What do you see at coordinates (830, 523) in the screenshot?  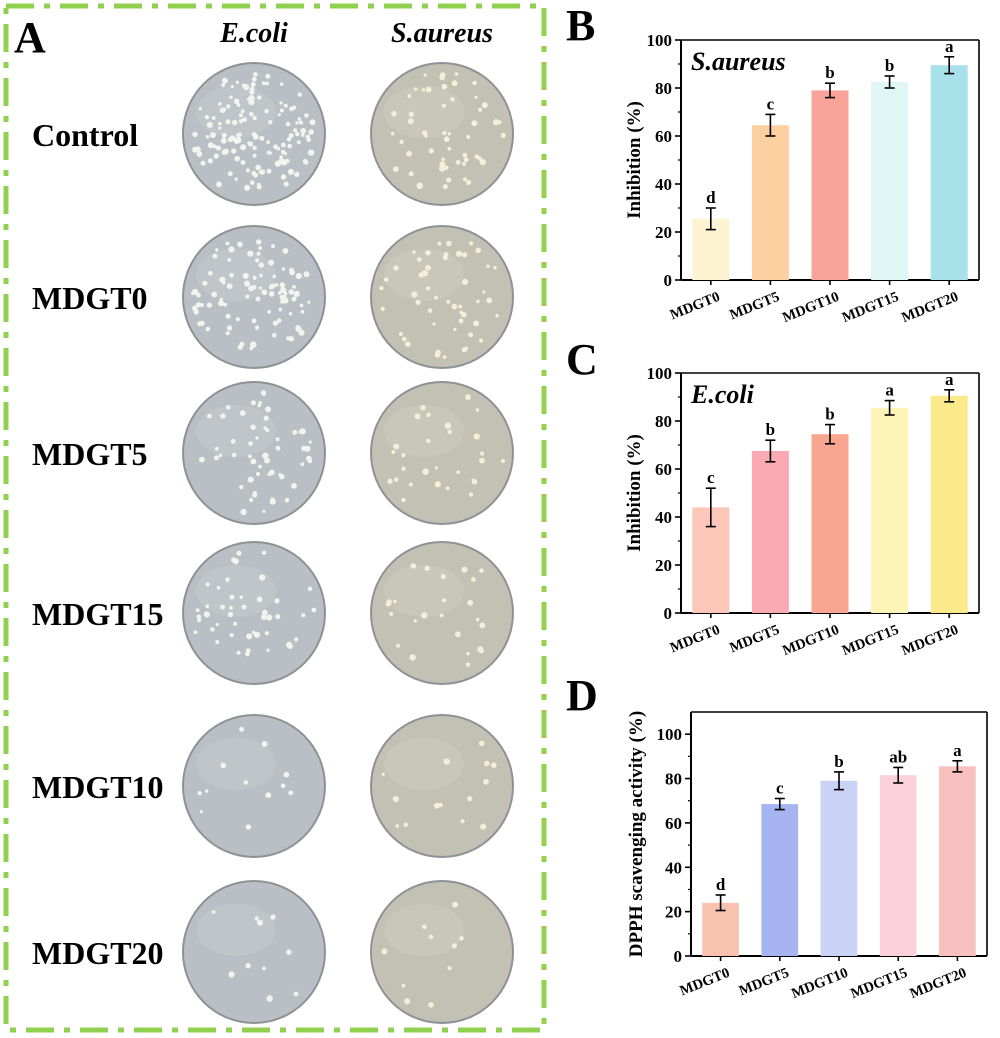 I see `bar-mdgt10` at bounding box center [830, 523].